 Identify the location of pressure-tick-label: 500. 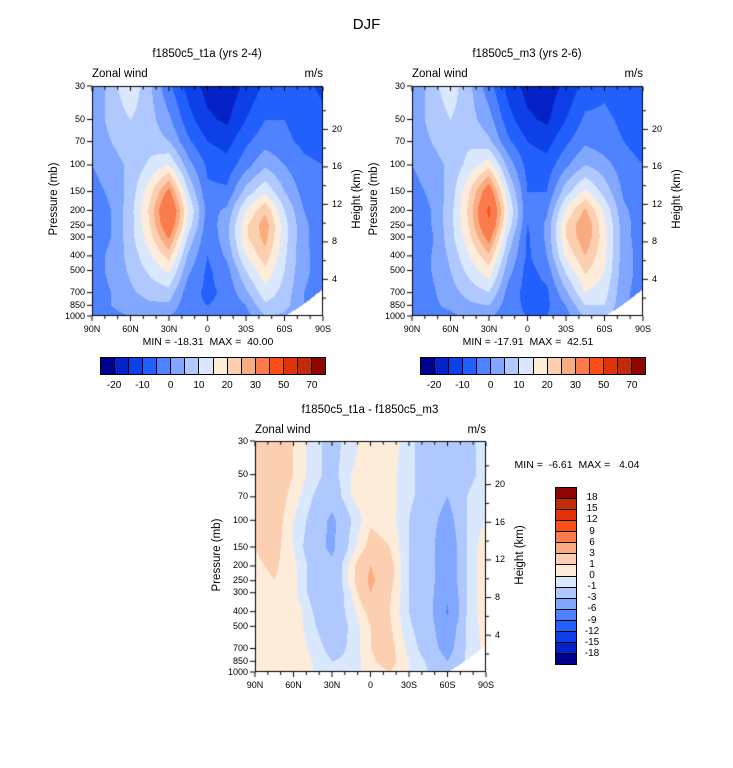
(397, 270).